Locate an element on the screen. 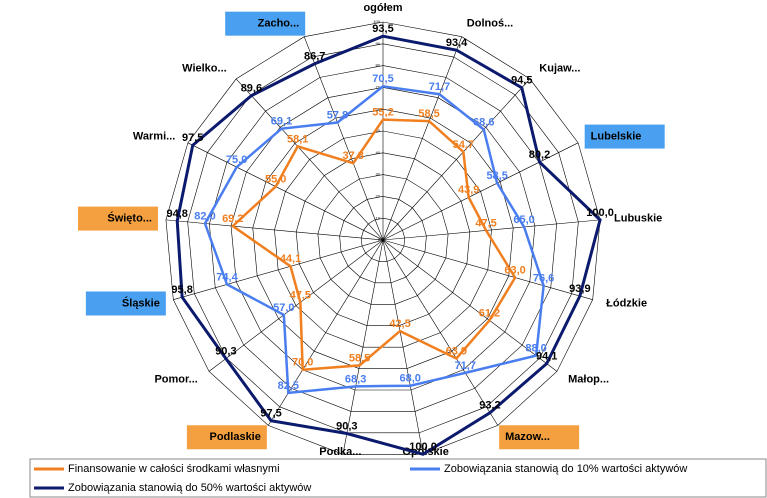 This screenshot has width=767, height=498. value-label: 58,1 is located at coordinates (297, 139).